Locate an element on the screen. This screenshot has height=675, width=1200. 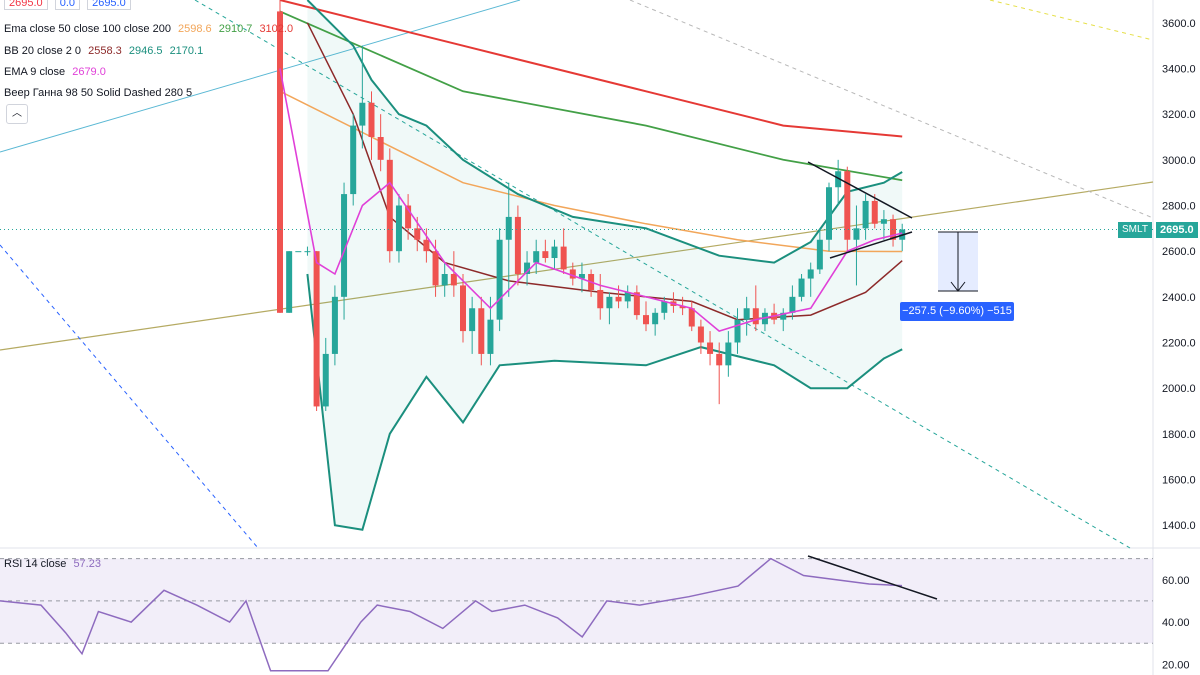
gann-legend: Веер Ганна 98 50 Solid Dashed 280 5 is located at coordinates (100, 93).